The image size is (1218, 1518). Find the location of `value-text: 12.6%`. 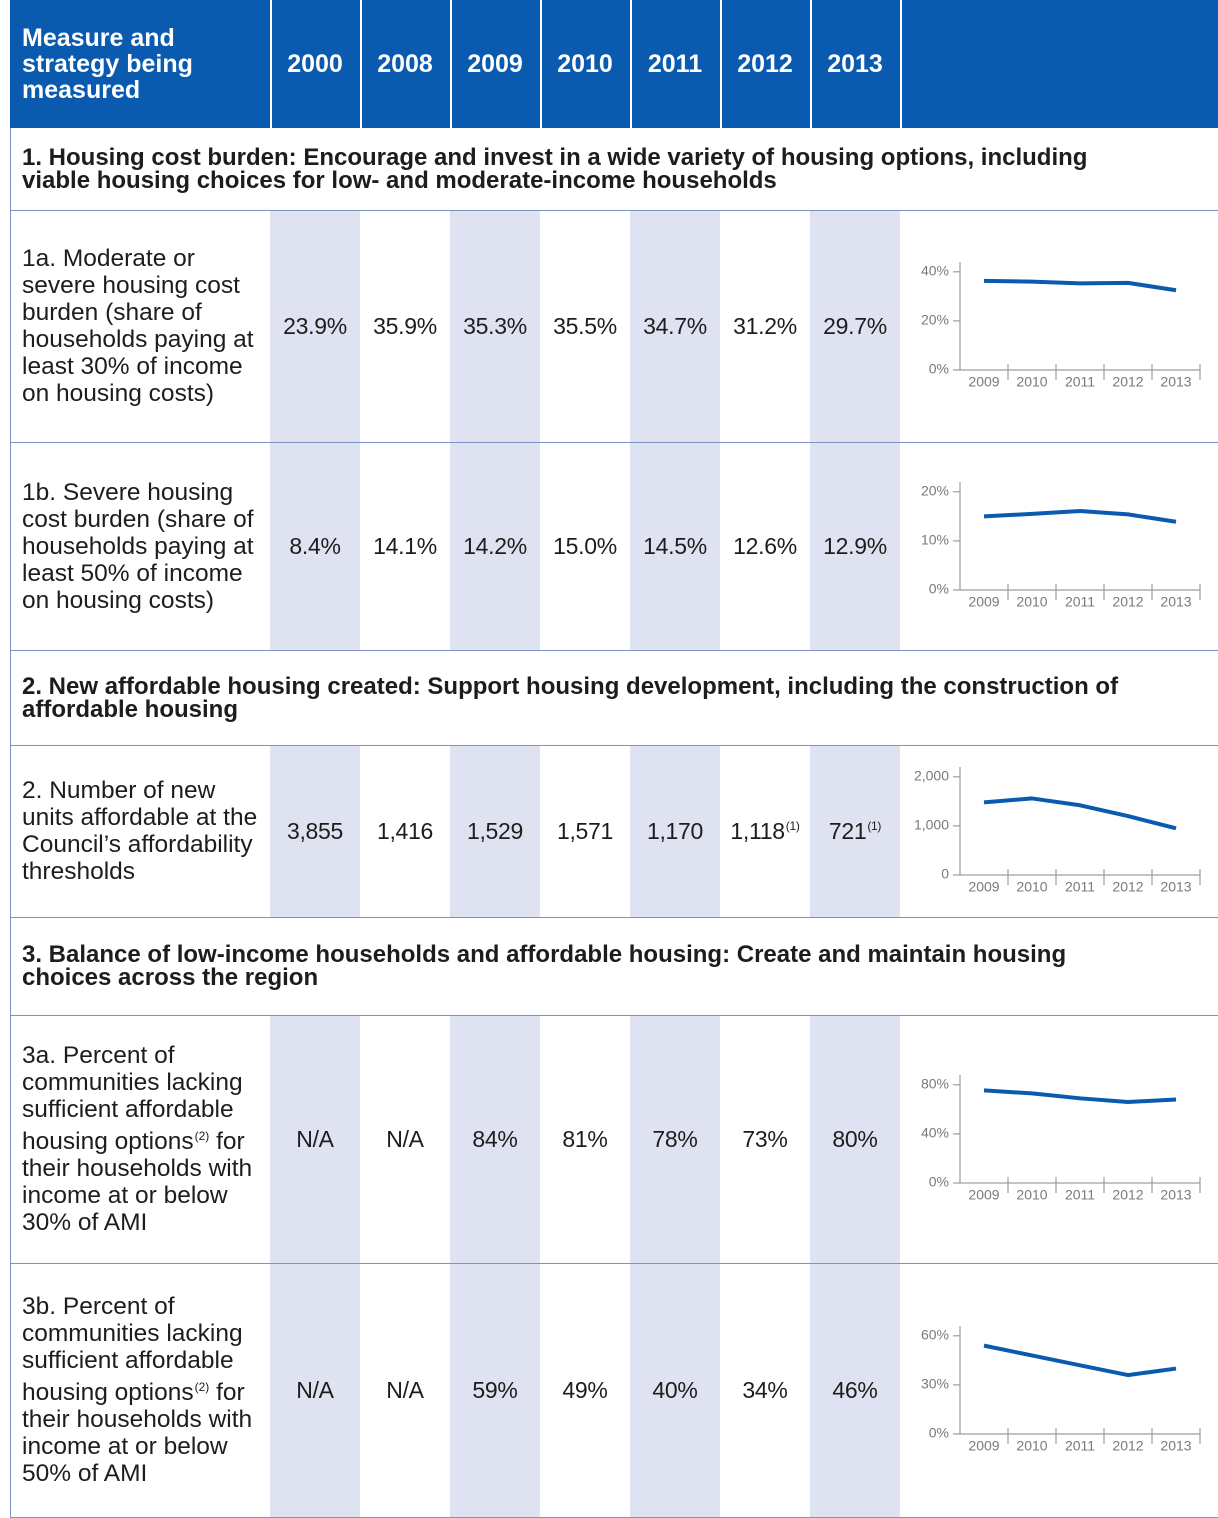

value-text: 12.6% is located at coordinates (765, 545).